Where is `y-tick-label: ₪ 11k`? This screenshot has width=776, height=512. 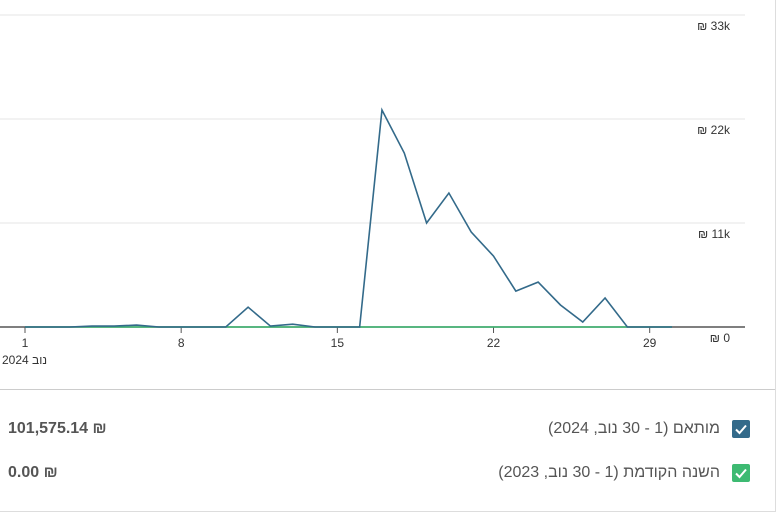
y-tick-label: ₪ 11k is located at coordinates (714, 234).